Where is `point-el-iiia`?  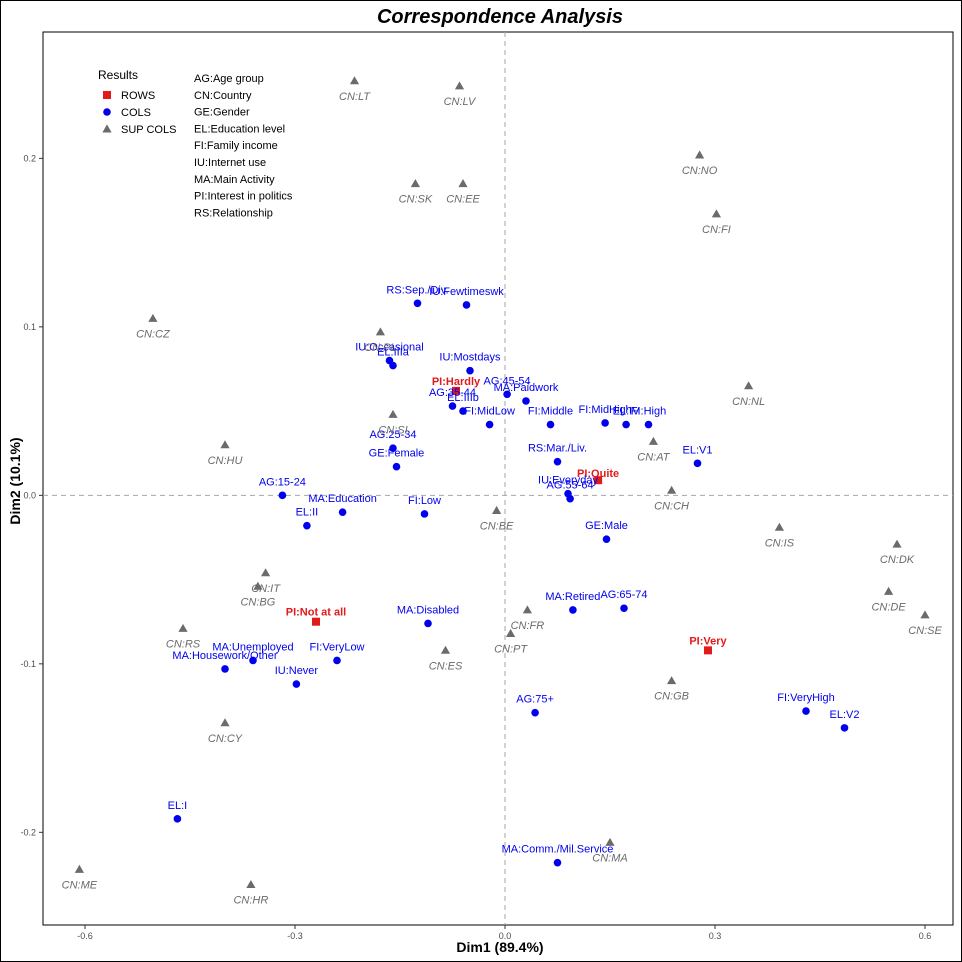 point-el-iiia is located at coordinates (393, 365).